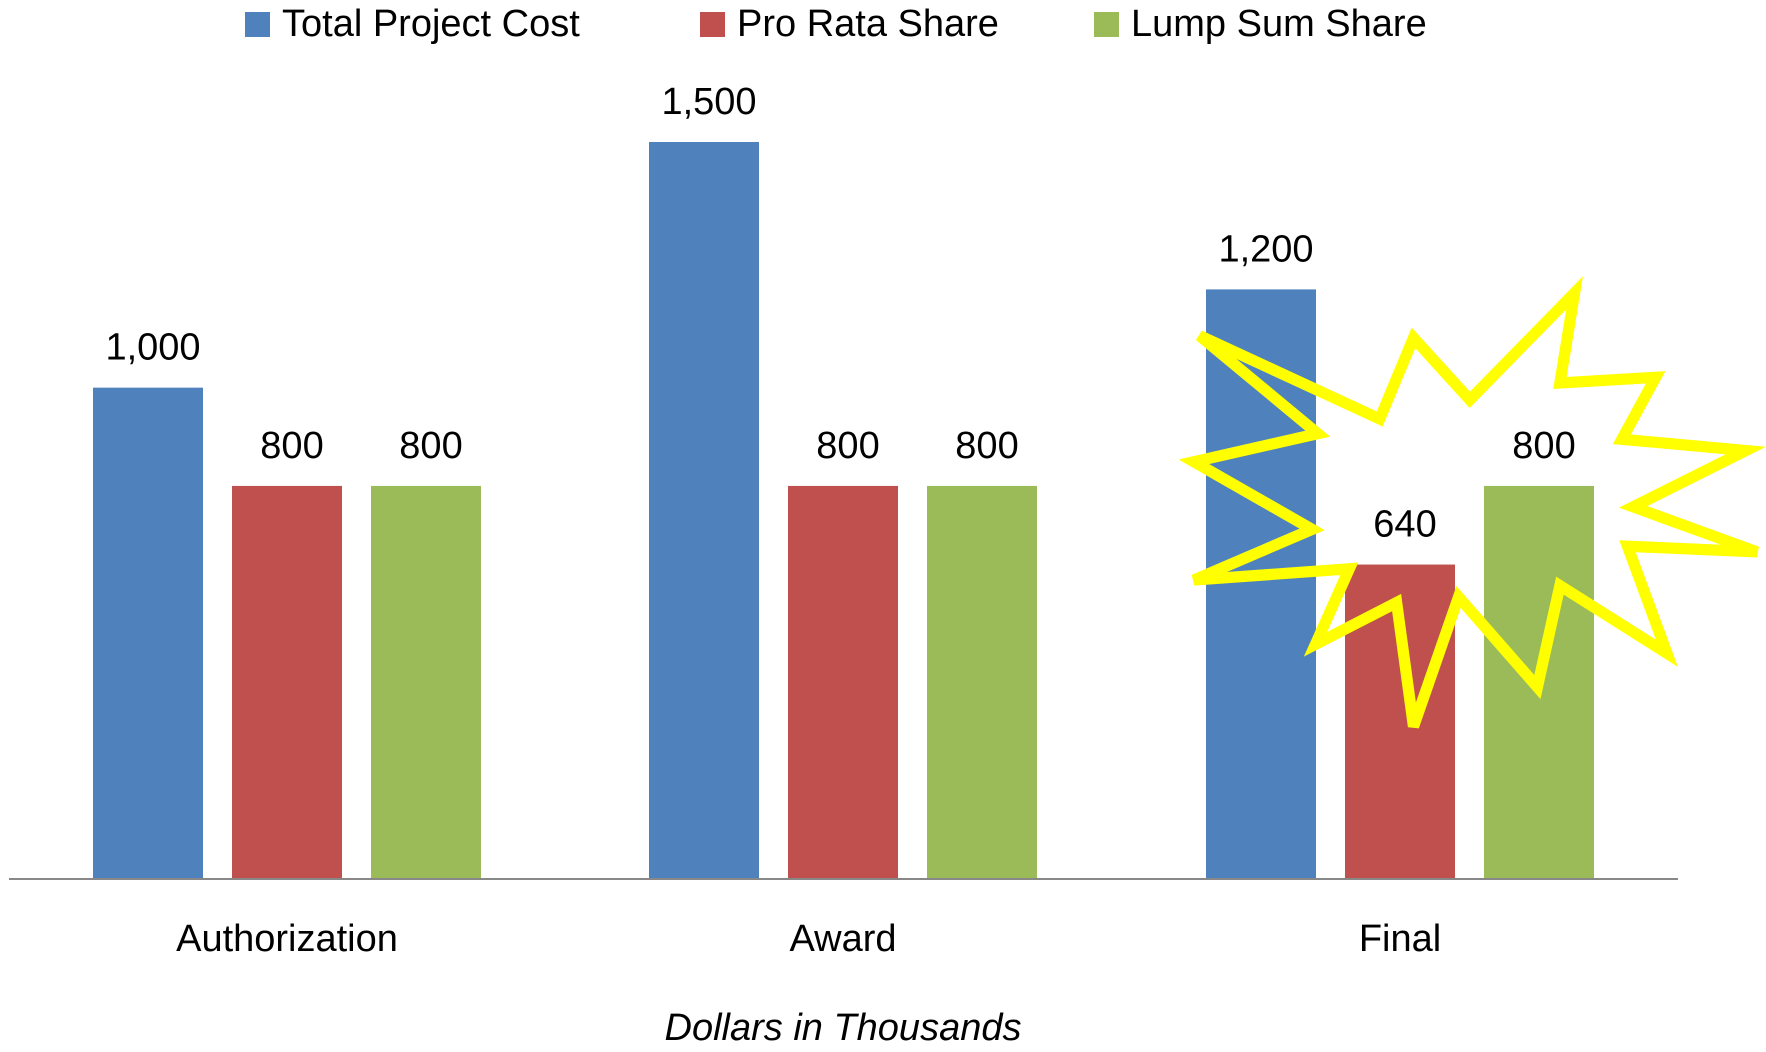 This screenshot has width=1766, height=1052. What do you see at coordinates (1265, 249) in the screenshot?
I see `data-label: 1,200` at bounding box center [1265, 249].